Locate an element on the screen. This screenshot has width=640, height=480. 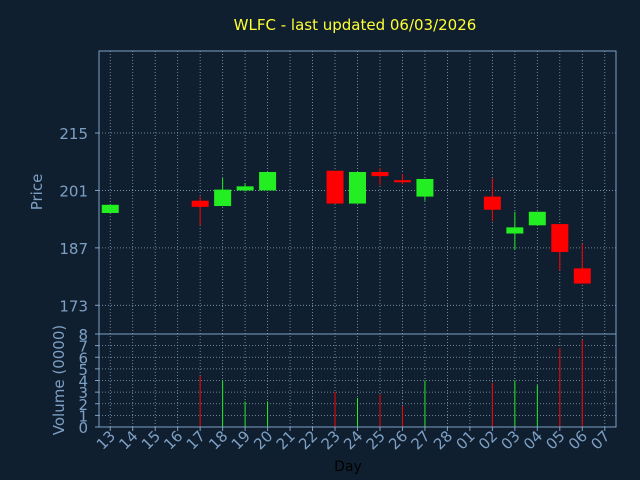
y-tick-label: 173 is located at coordinates (73, 306).